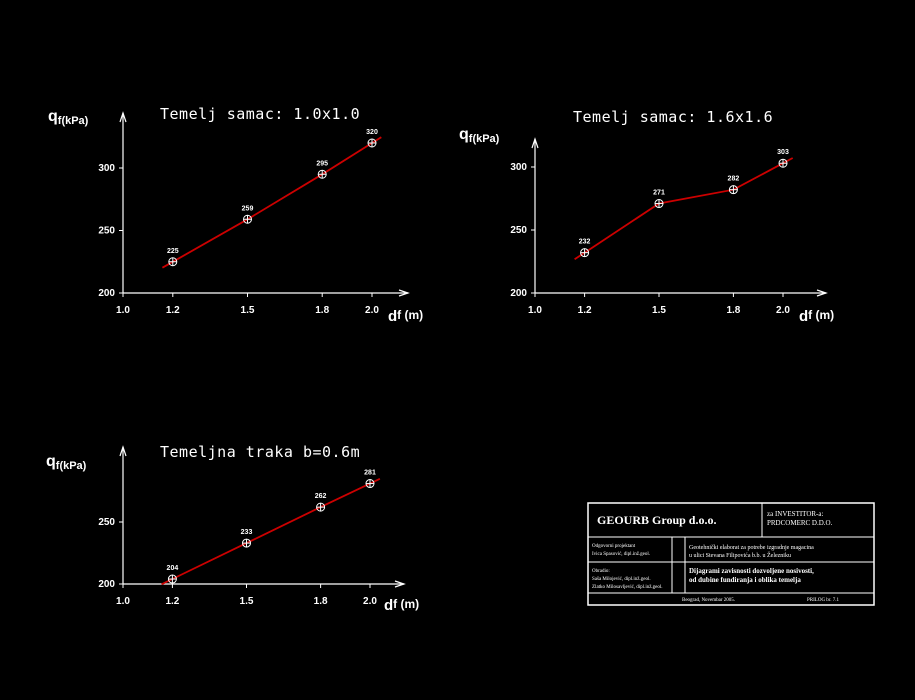 The height and width of the screenshot is (700, 915). Describe the element at coordinates (745, 580) in the screenshot. I see `drawing-title-line: od dubine fundiranja i oblika temelja` at that location.